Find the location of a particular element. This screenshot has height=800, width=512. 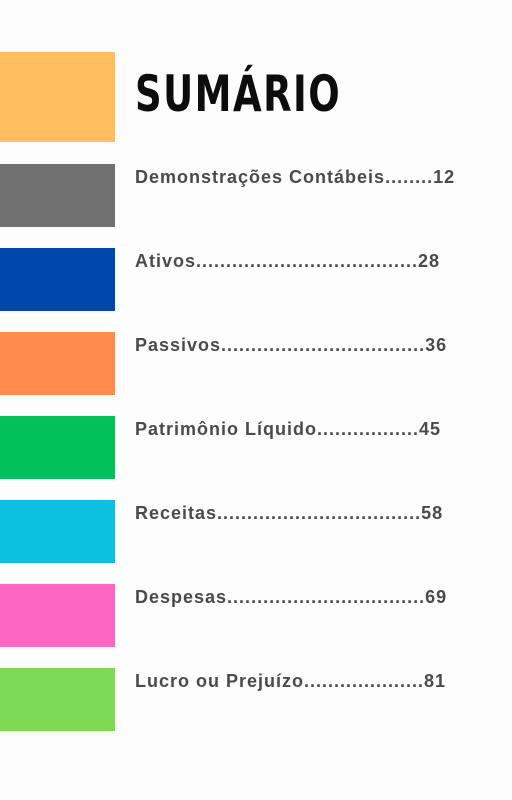

color-block-receitas is located at coordinates (57, 531).